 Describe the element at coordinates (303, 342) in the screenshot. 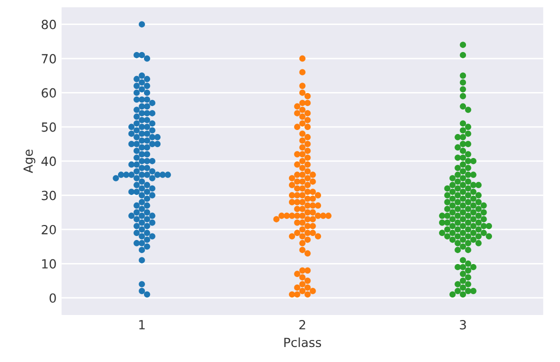

I see `x-axis-title: Pclass` at that location.